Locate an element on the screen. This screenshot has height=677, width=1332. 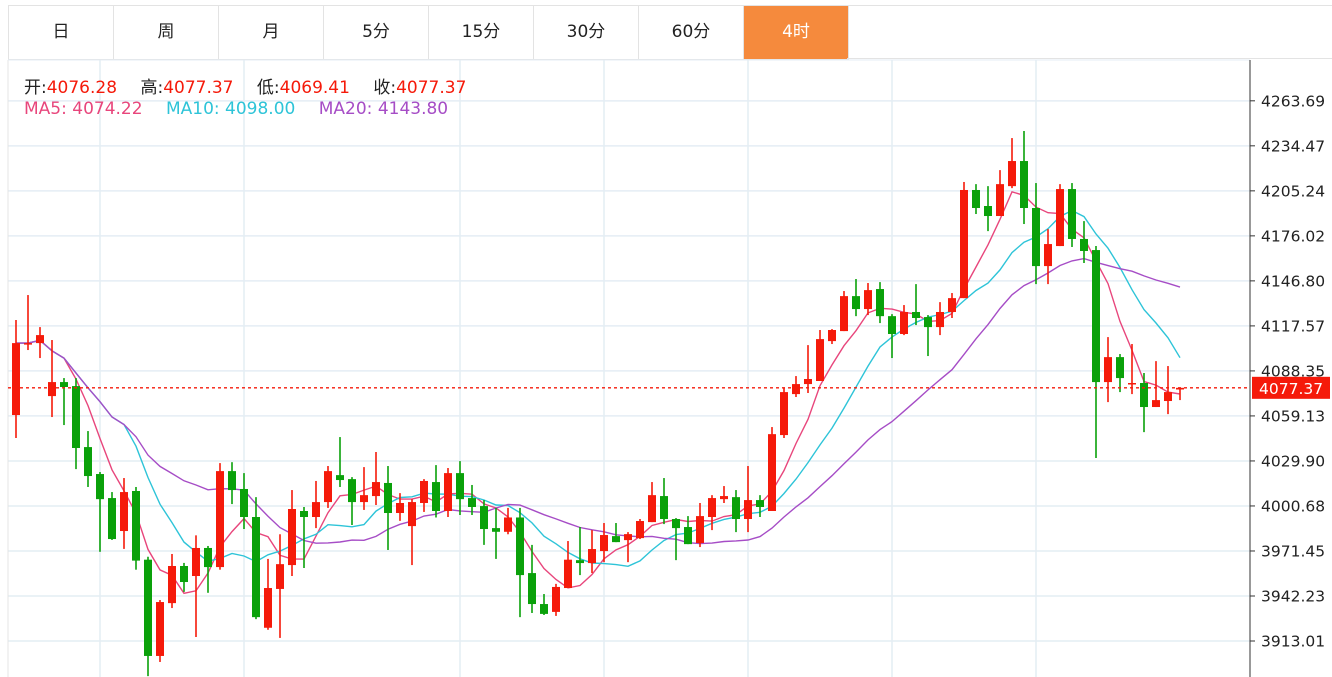
tab-period-7: 4时 is located at coordinates (796, 32).